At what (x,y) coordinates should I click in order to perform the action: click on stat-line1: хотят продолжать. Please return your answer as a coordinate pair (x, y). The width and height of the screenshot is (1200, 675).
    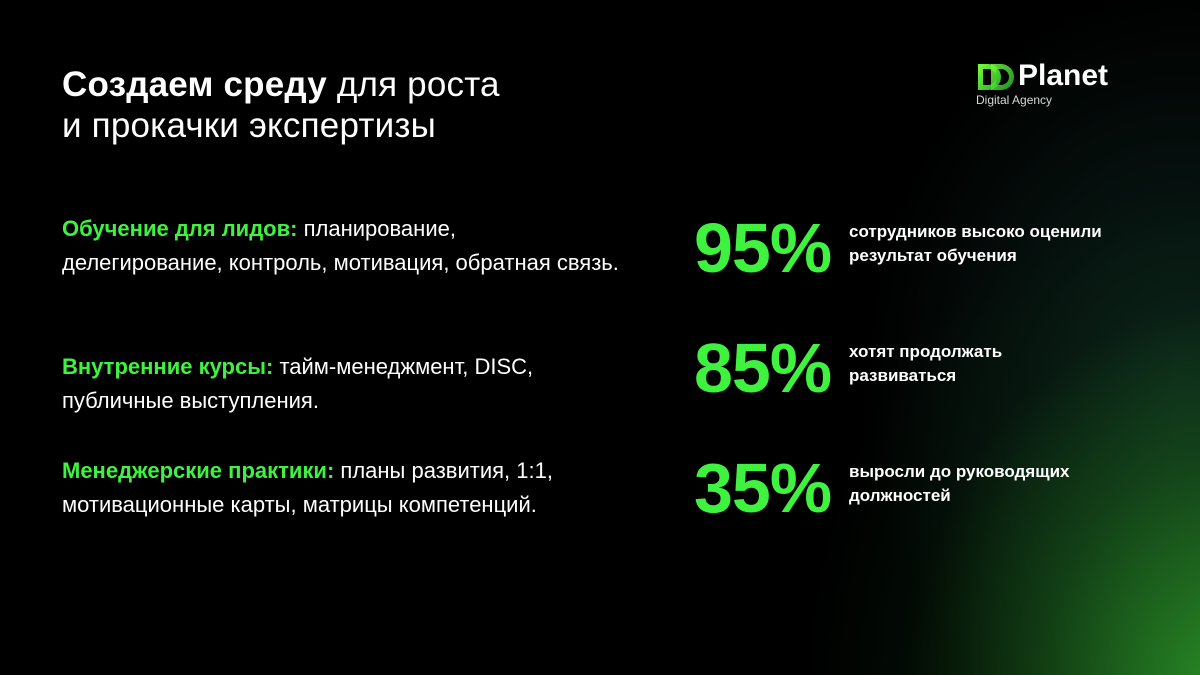
    Looking at the image, I should click on (926, 351).